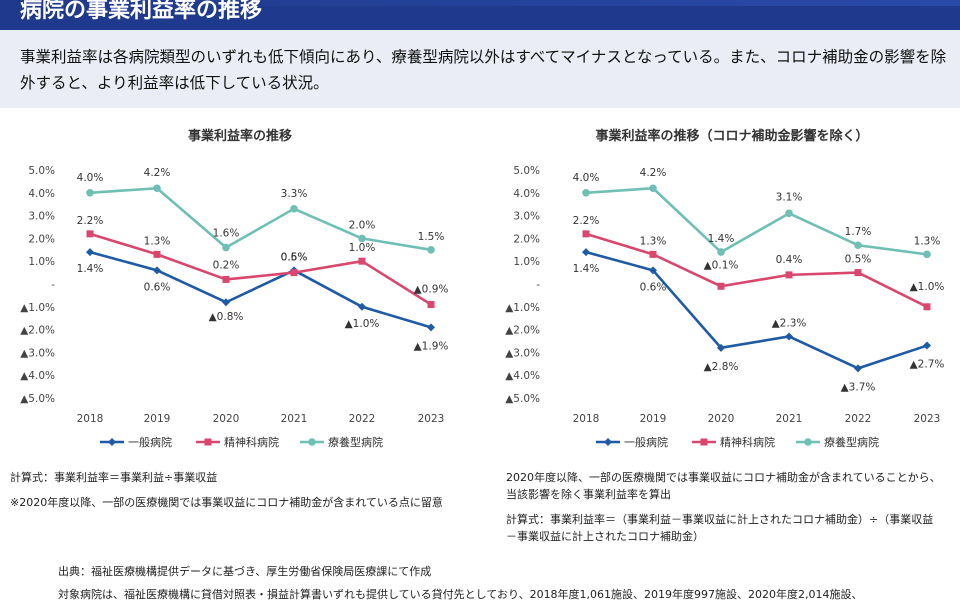 This screenshot has width=960, height=604. What do you see at coordinates (731, 136) in the screenshot?
I see `chart-2-title: 事業利益率の推移（コロナ補助金影響を除く）` at bounding box center [731, 136].